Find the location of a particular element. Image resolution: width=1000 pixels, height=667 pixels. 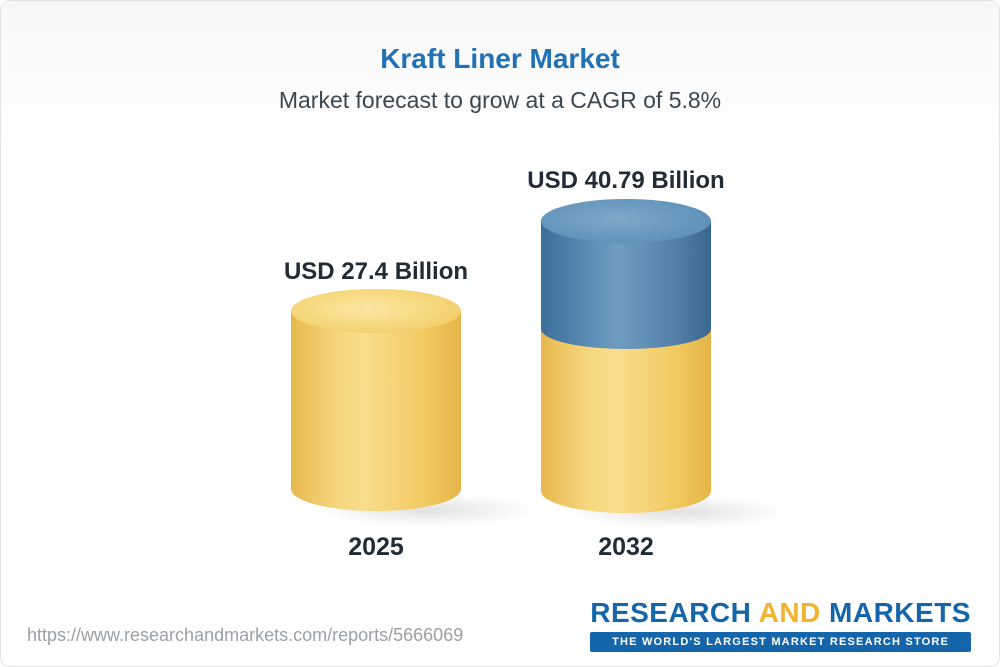

axis-label-2025: 2025 is located at coordinates (376, 547).